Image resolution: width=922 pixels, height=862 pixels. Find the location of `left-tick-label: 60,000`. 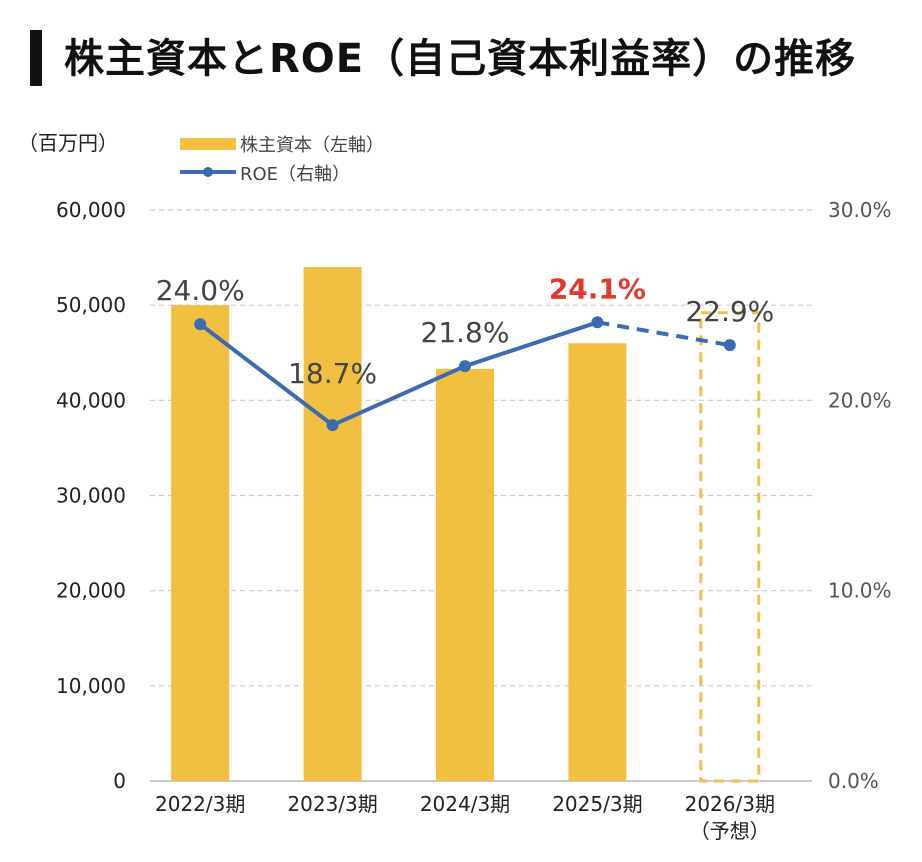

left-tick-label: 60,000 is located at coordinates (91, 210).